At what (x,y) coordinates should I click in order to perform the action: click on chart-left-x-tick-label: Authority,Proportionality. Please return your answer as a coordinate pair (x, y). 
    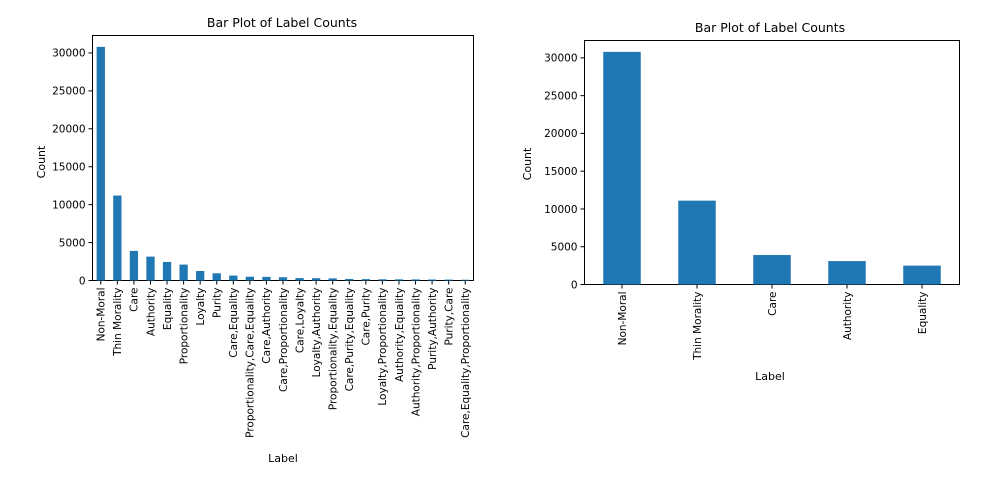
    Looking at the image, I should click on (416, 352).